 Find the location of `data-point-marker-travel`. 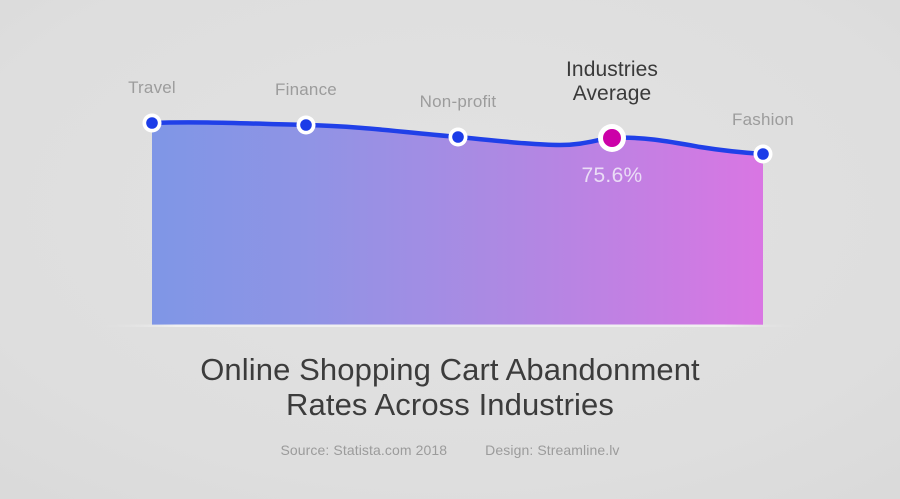

data-point-marker-travel is located at coordinates (152, 123).